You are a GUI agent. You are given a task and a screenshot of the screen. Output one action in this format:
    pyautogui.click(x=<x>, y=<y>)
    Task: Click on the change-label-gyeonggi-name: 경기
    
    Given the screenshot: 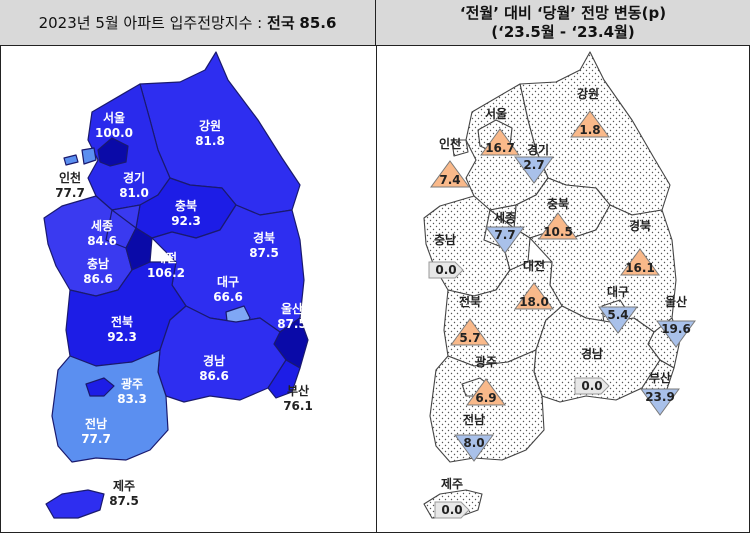 What is the action you would take?
    pyautogui.click(x=538, y=149)
    